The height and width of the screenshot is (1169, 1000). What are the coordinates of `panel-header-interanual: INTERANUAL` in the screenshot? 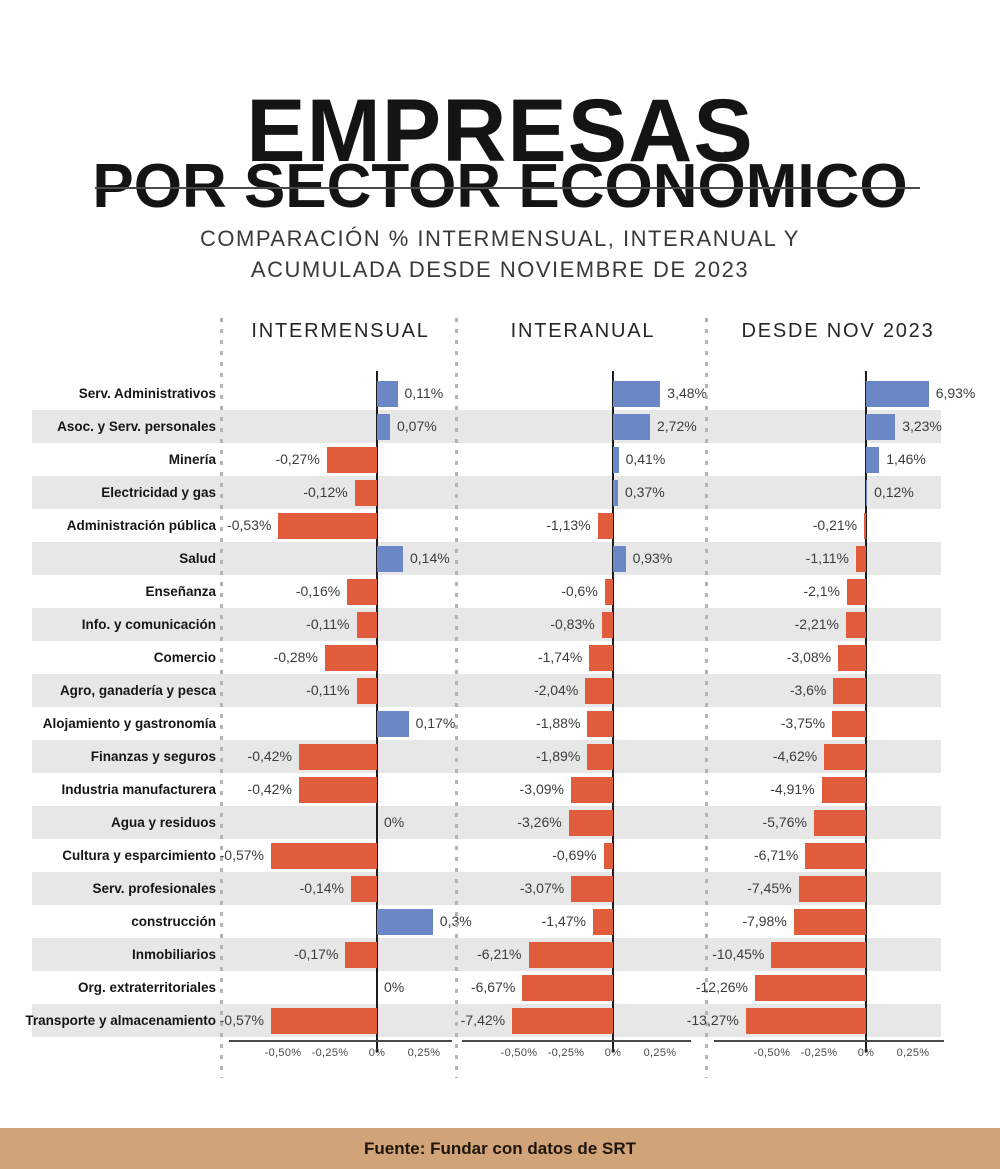 It's located at (583, 331).